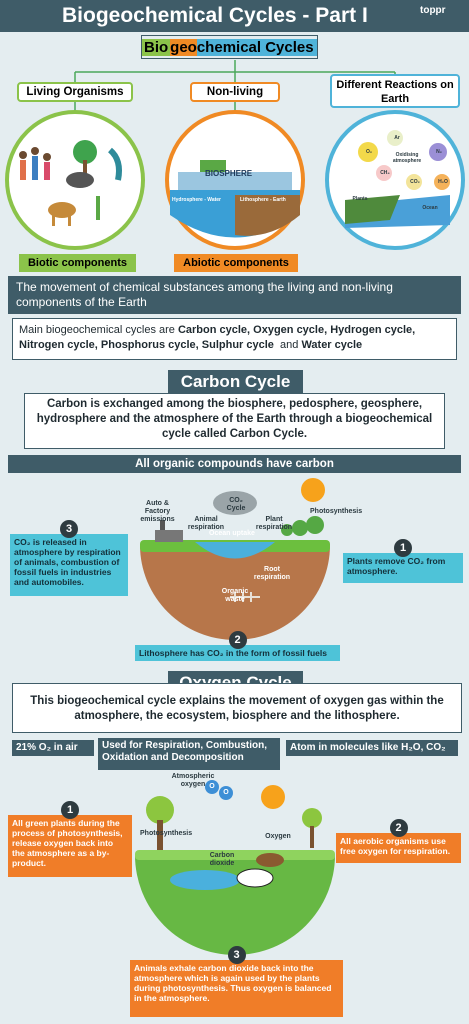  What do you see at coordinates (430, 208) in the screenshot?
I see `illustration-label: Ocean` at bounding box center [430, 208].